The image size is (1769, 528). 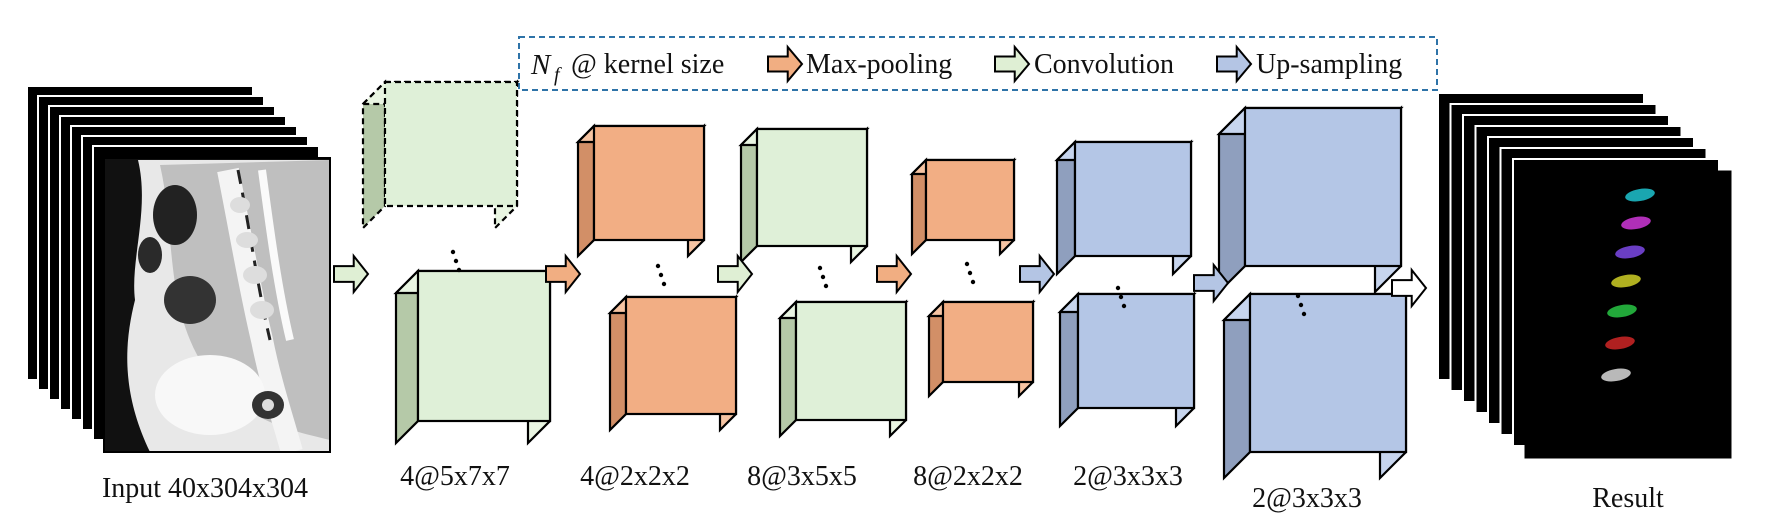 I want to click on mri-slice-image, so click(x=217, y=305).